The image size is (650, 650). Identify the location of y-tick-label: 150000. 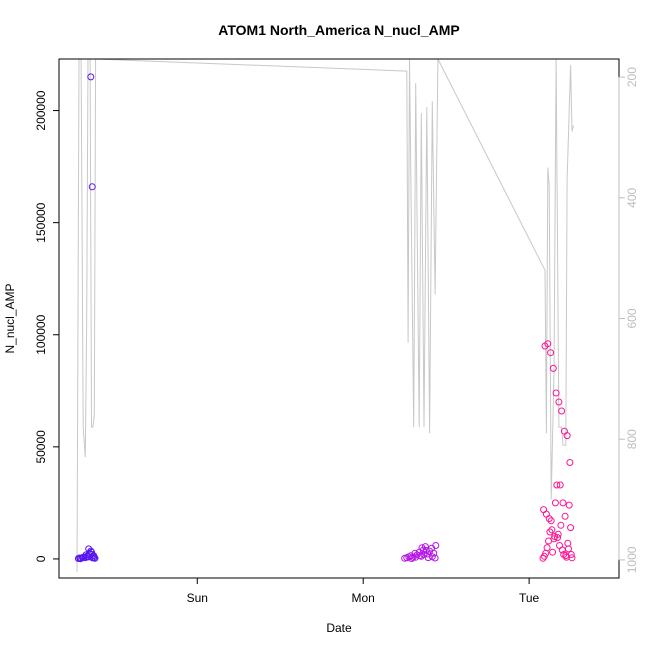
(41, 222).